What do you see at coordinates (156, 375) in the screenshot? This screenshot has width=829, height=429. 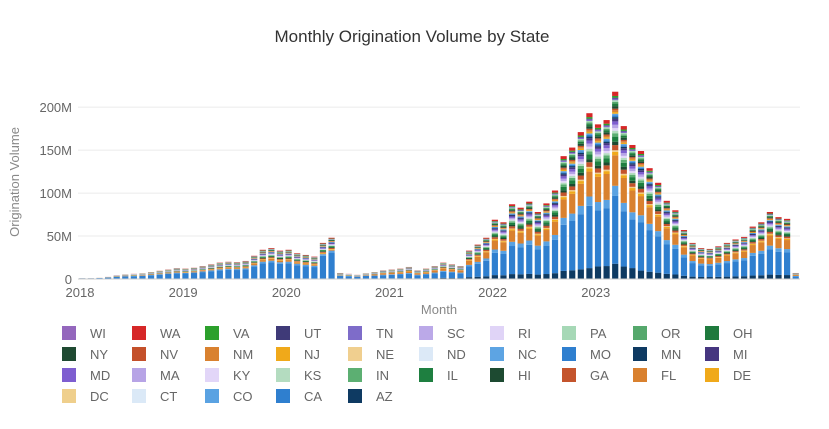 I see `legend-item: MA` at bounding box center [156, 375].